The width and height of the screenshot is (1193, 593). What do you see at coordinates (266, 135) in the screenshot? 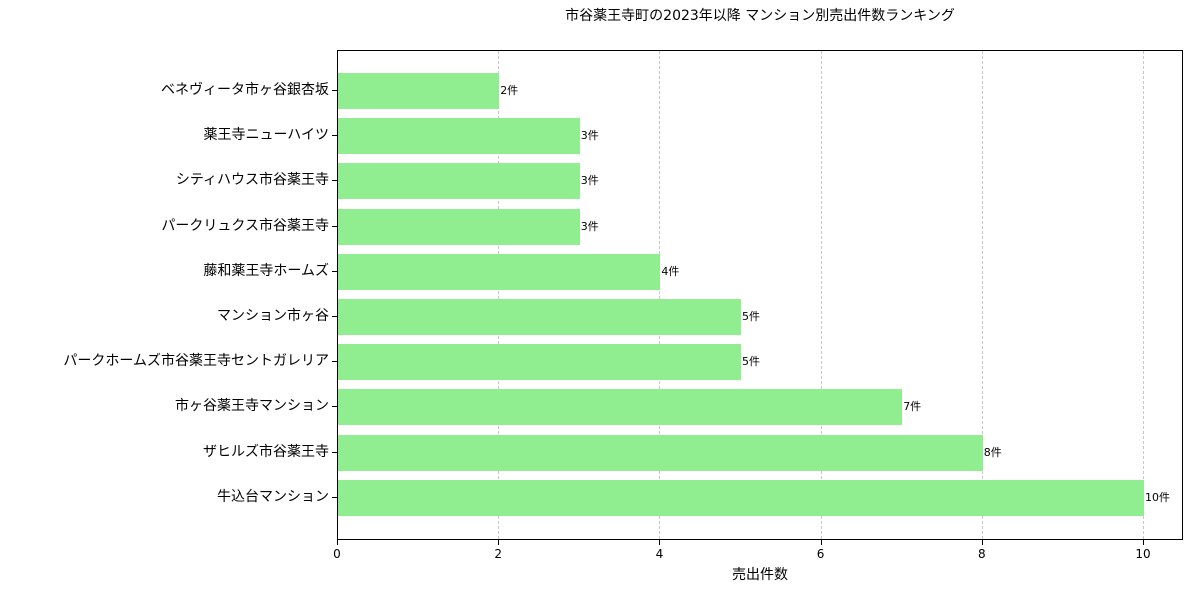
I see `y-tick-label: 薬王寺ニューハイツ` at bounding box center [266, 135].